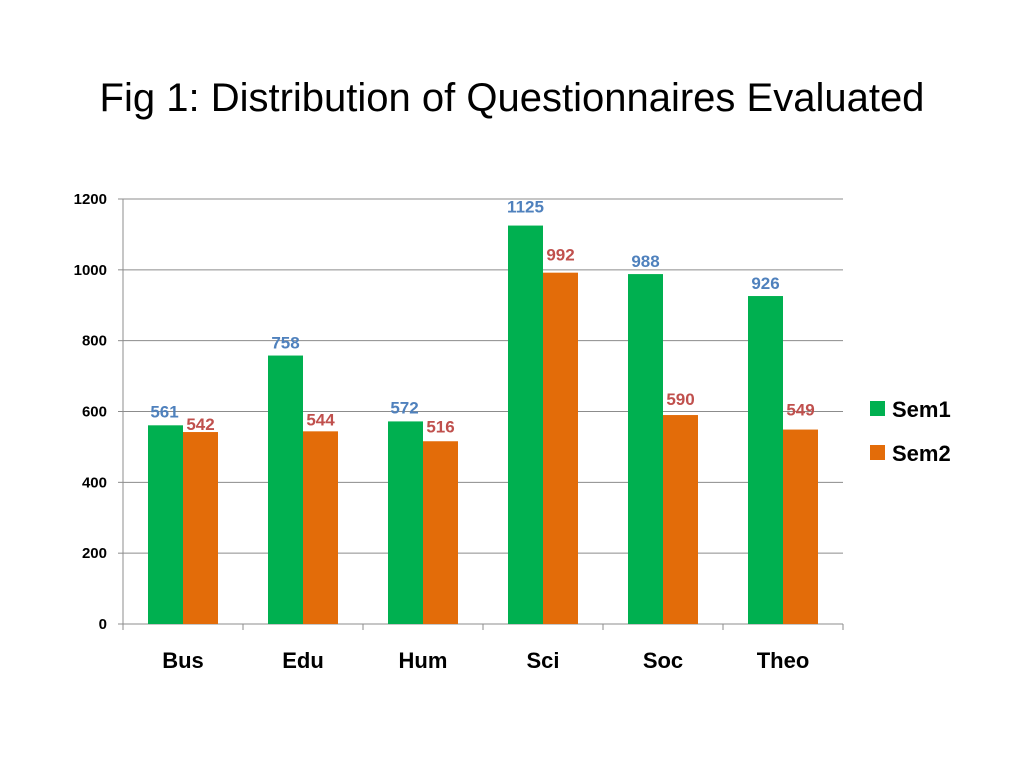 Image resolution: width=1024 pixels, height=768 pixels. Describe the element at coordinates (485, 660) in the screenshot. I see `x-category-labels: Bus Edu Hum Sci Soc Theo` at that location.